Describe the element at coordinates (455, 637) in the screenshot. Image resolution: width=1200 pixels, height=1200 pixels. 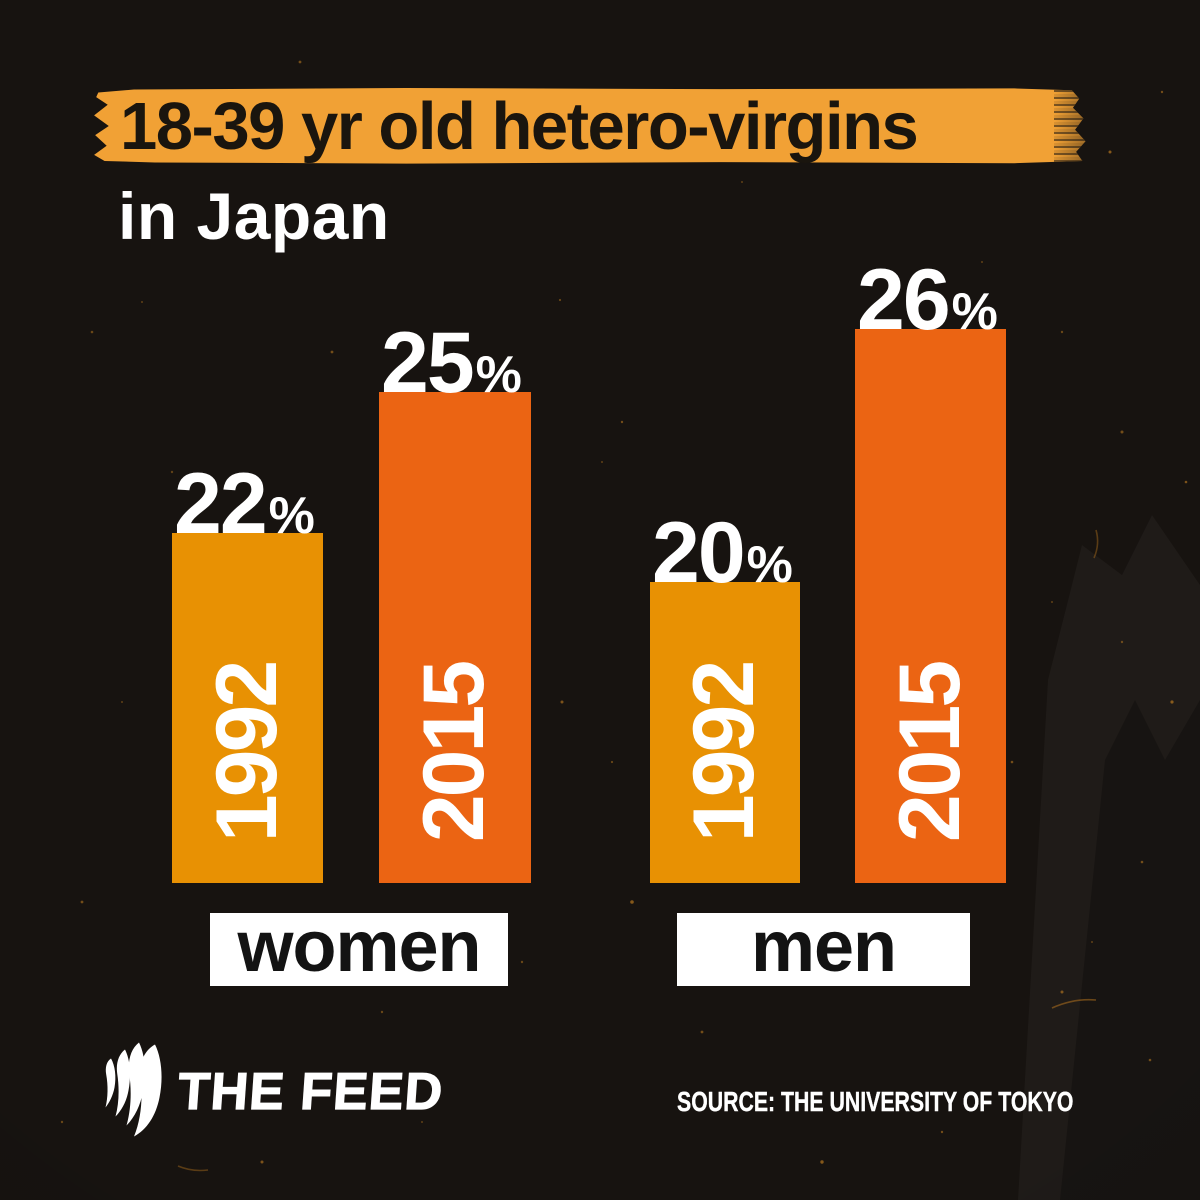
I see `bar-women-2015: 2015` at that location.